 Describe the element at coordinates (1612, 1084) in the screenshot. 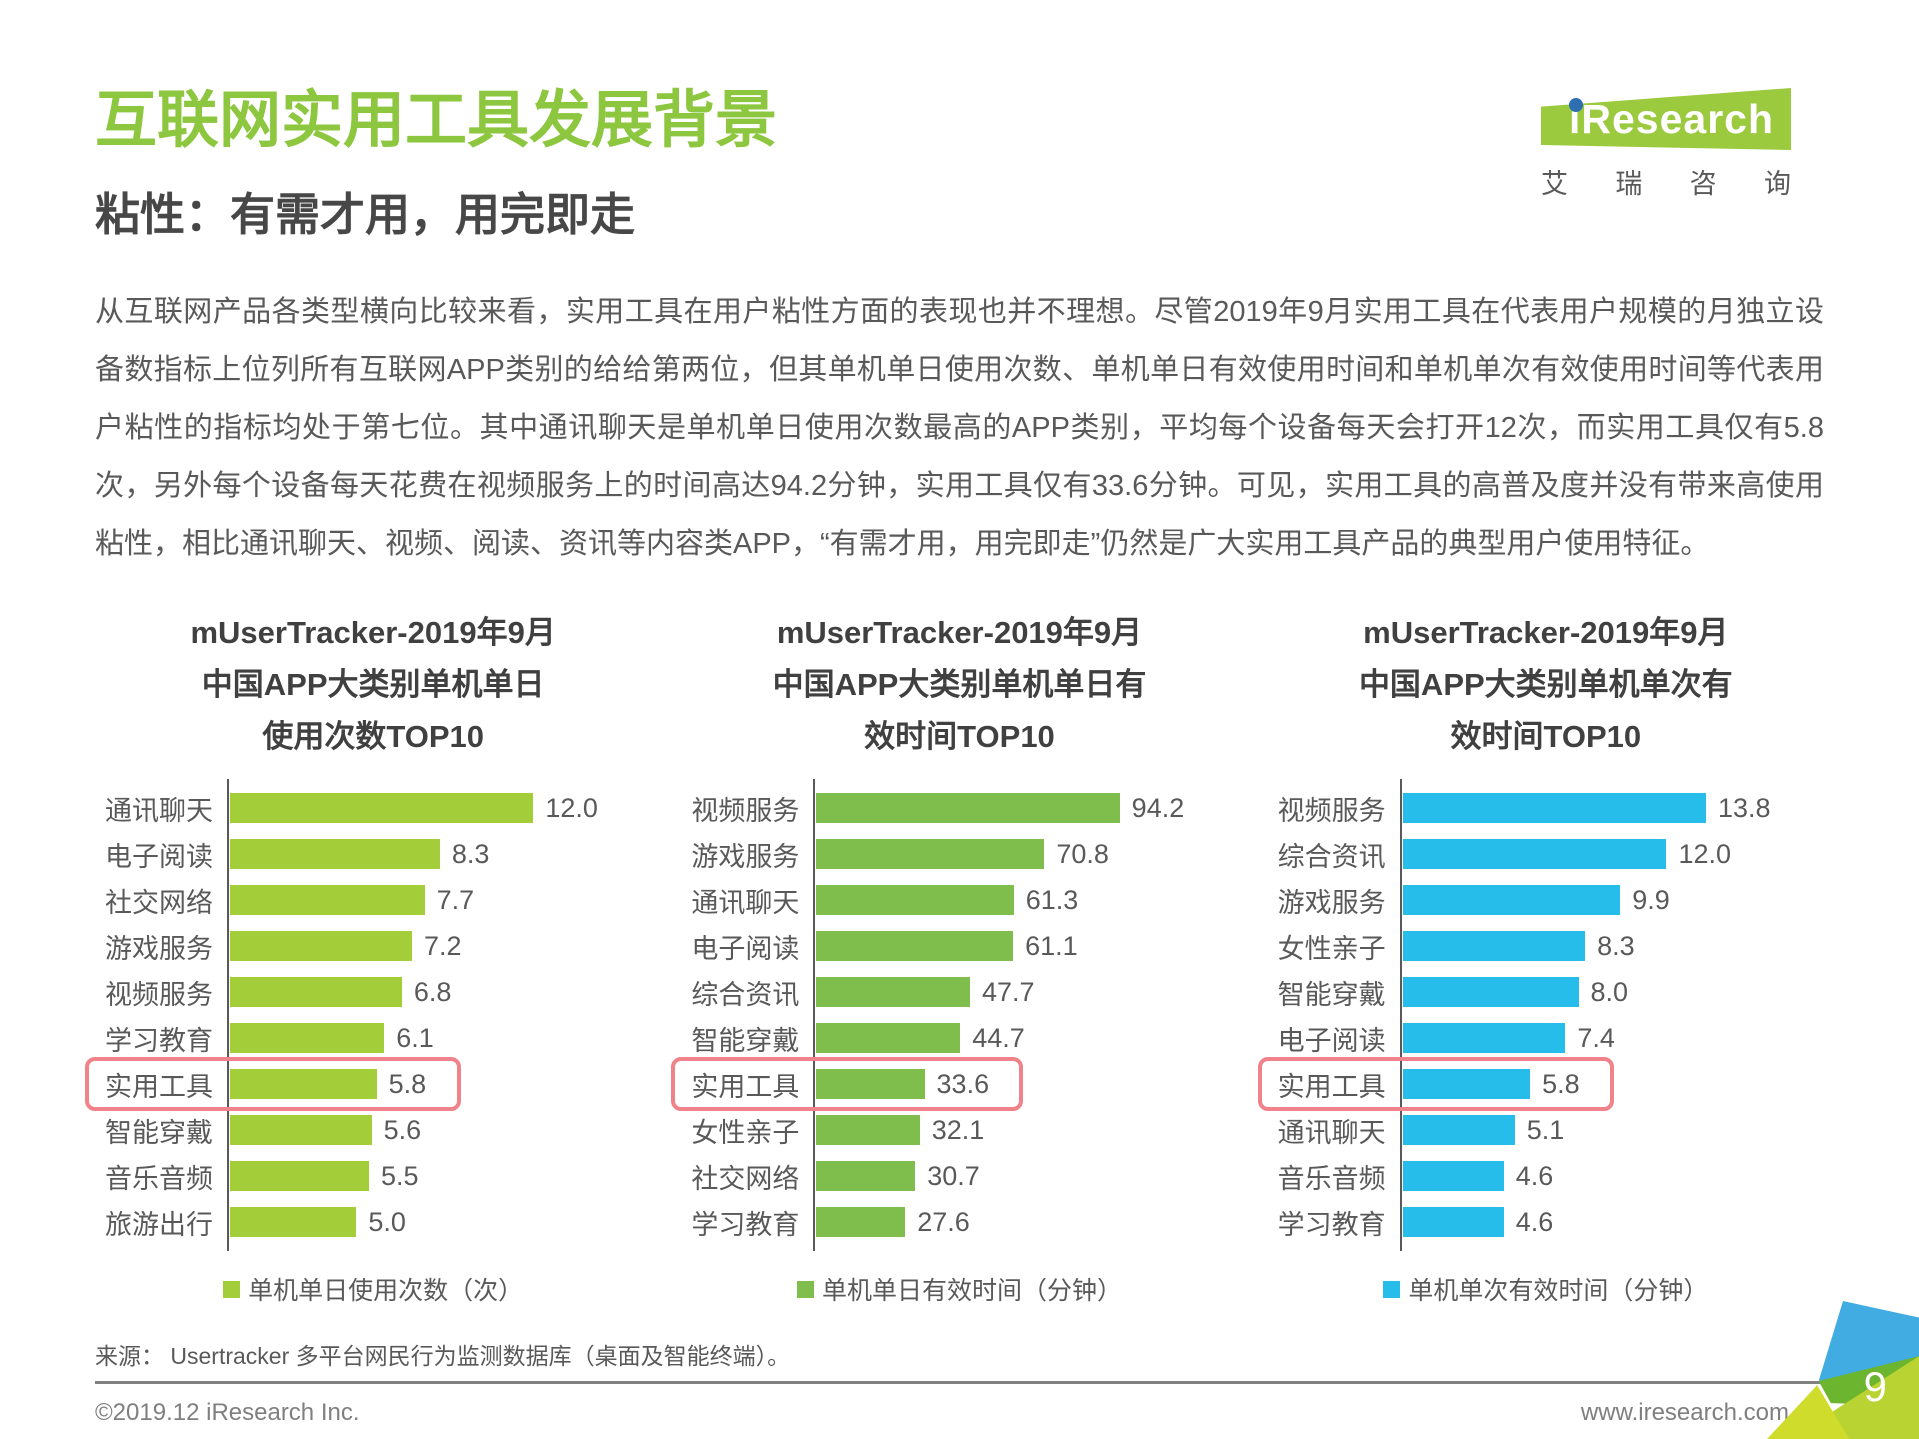

I see `bar-track: 5.8` at that location.